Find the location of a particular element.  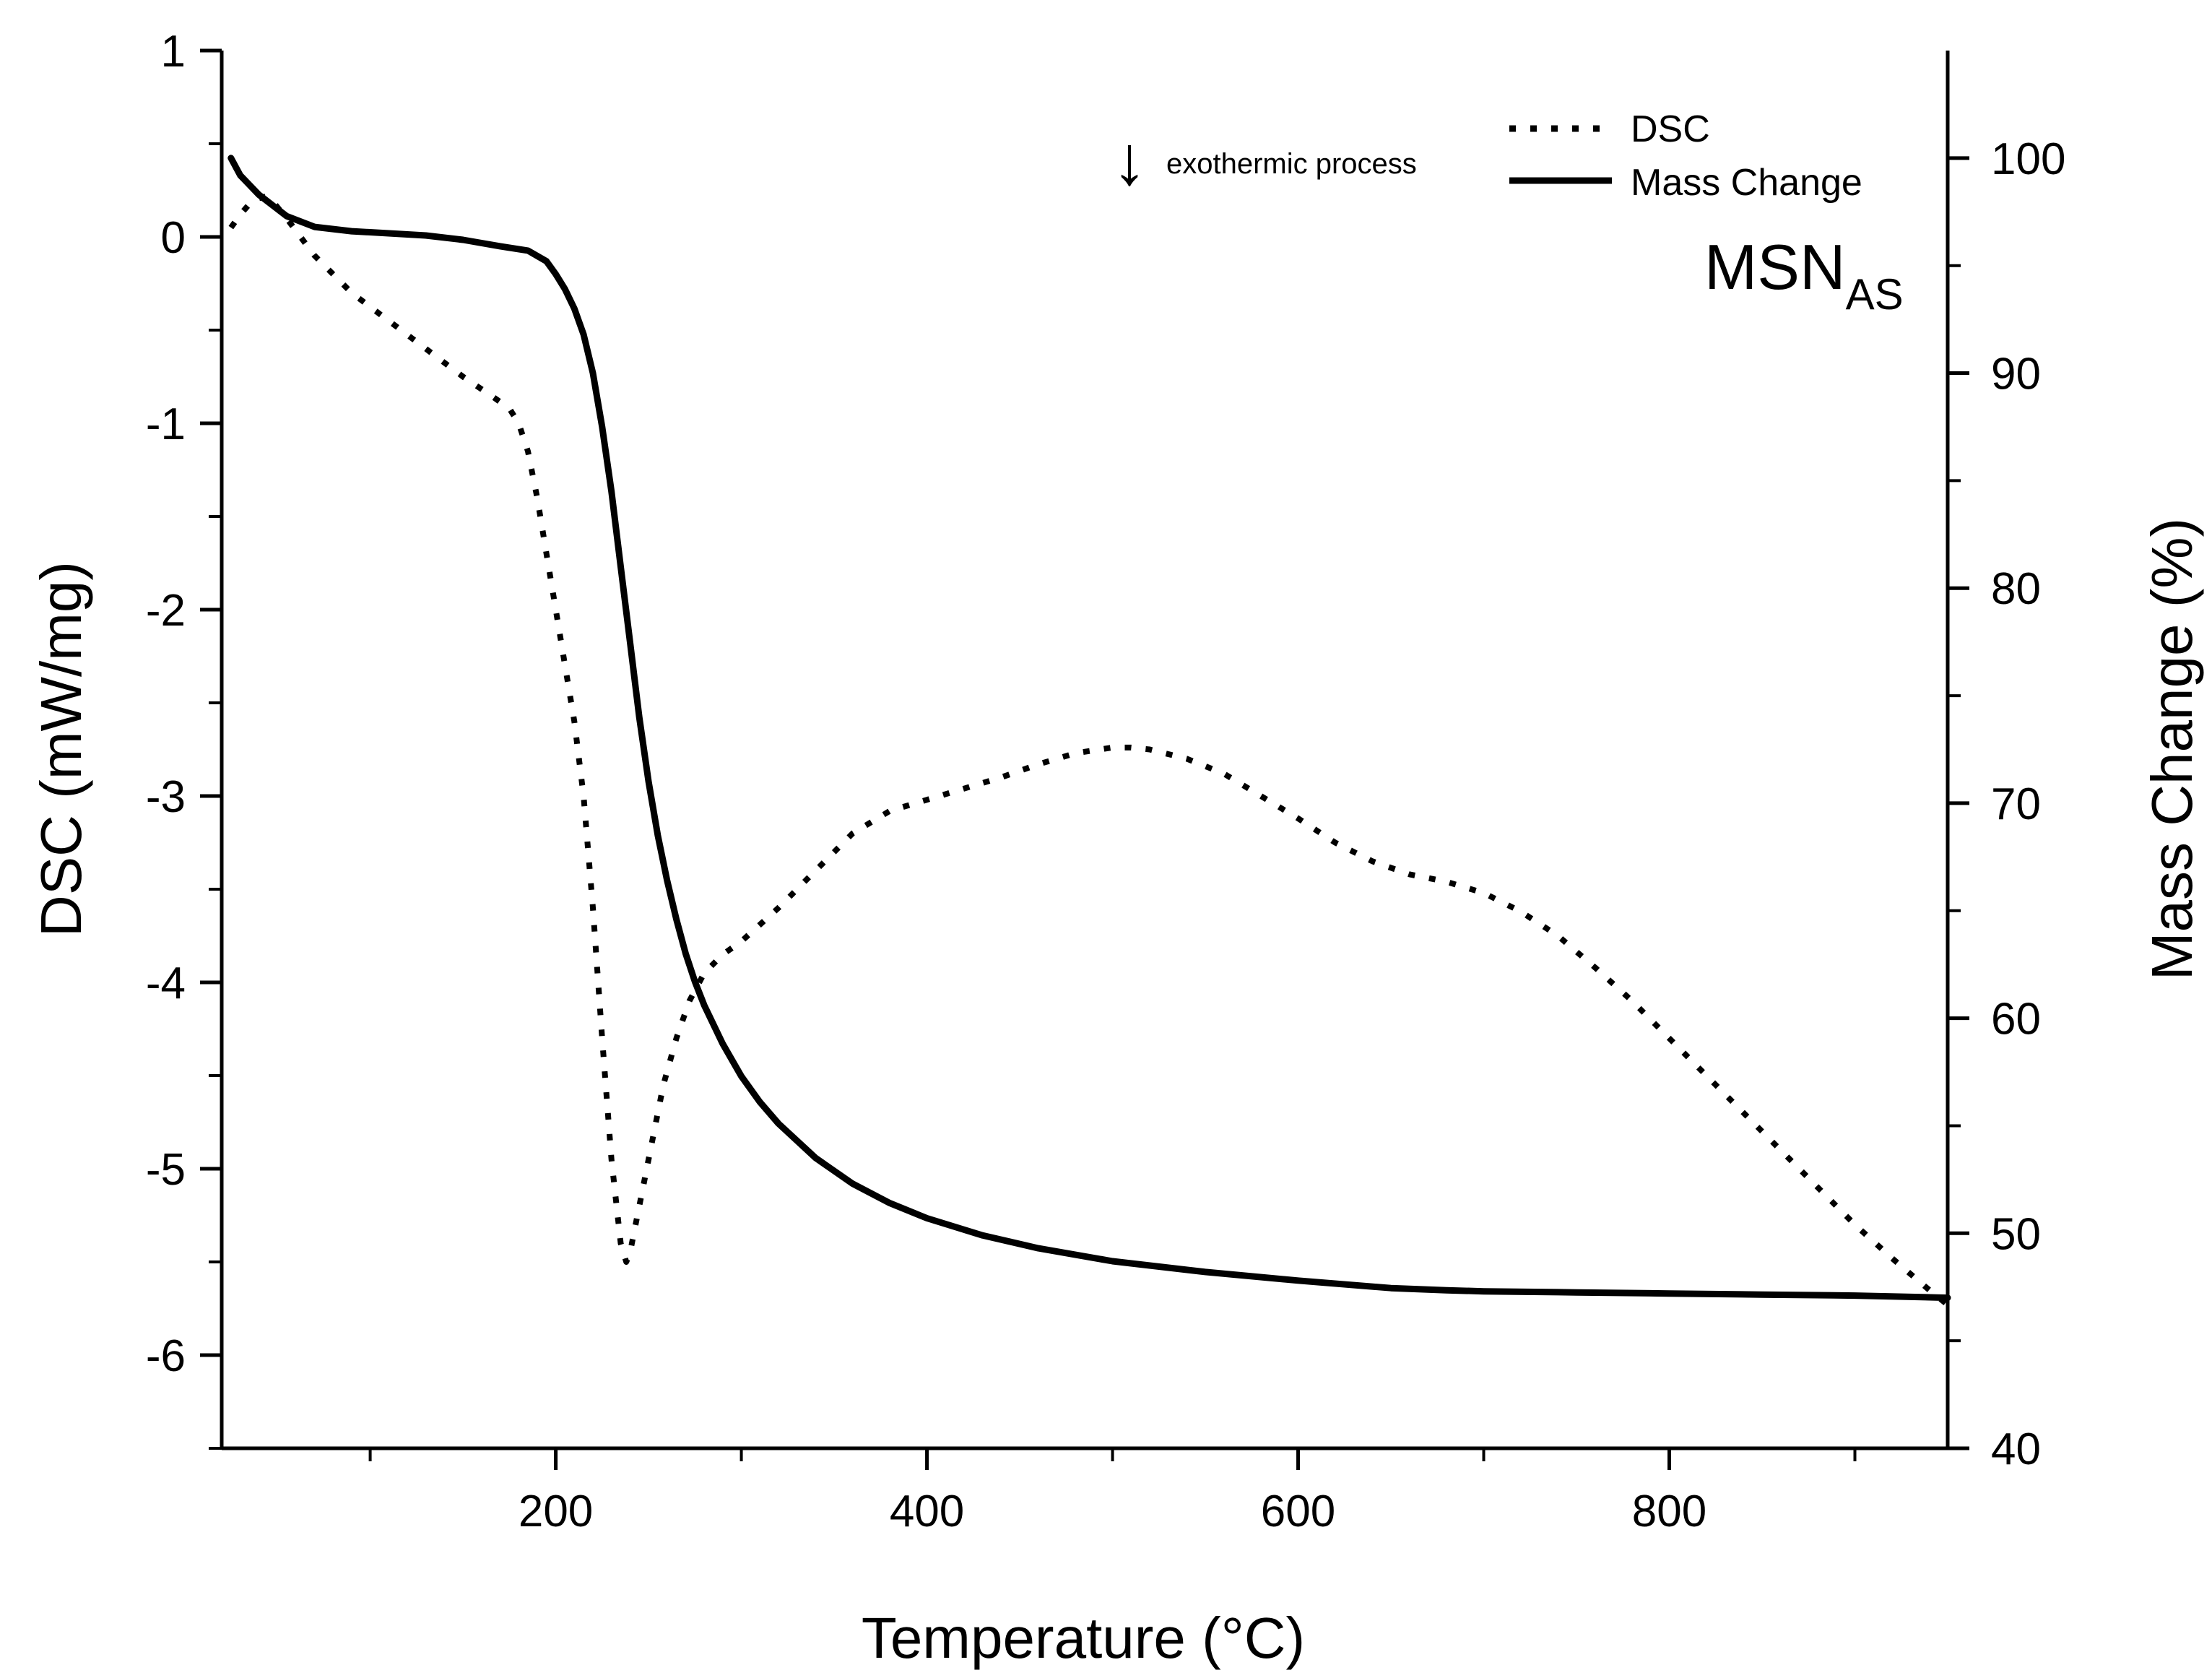

legend-mass-change-label: Mass Change is located at coordinates (1746, 183).